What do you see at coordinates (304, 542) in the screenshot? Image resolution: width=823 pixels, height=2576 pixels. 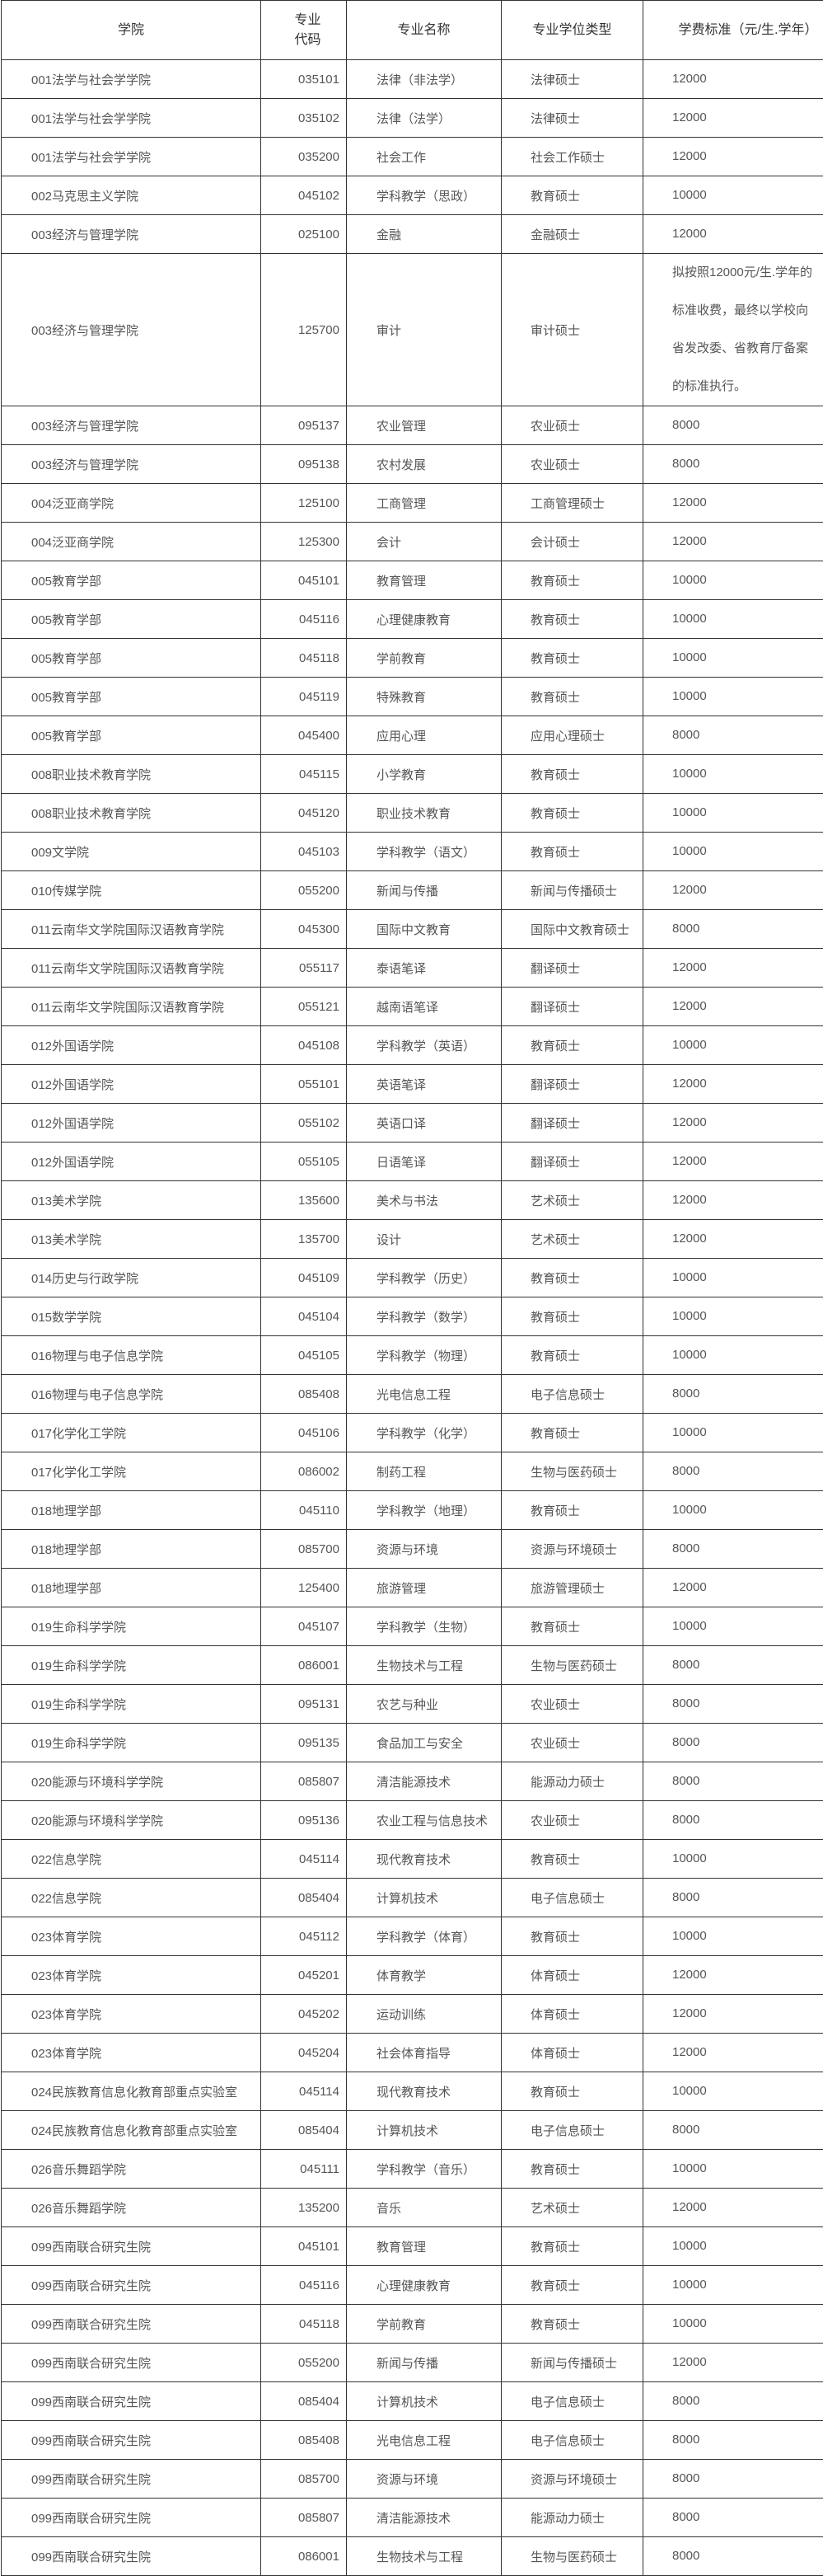 I see `major-code-cell: 125300` at bounding box center [304, 542].